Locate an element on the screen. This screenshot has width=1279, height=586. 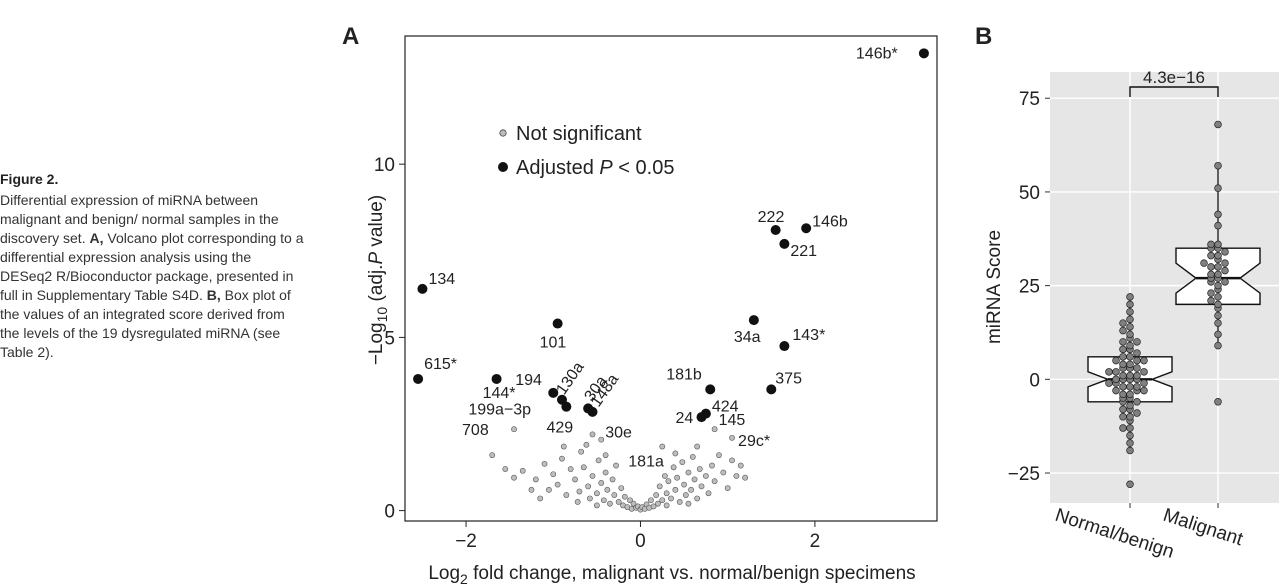
volcano-point-label: 708 is located at coordinates (475, 430).